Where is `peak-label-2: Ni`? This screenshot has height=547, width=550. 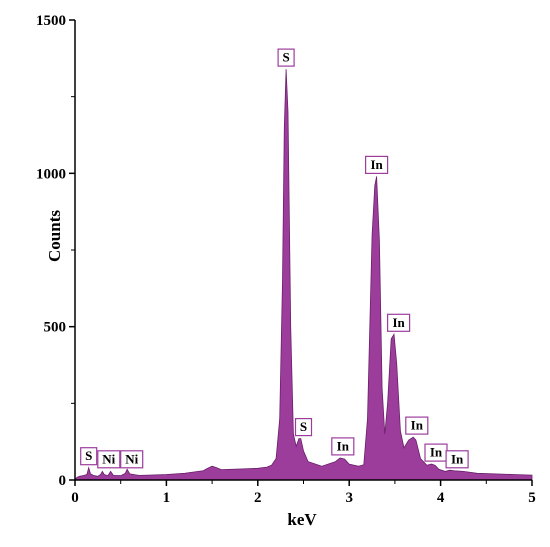
peak-label-2: Ni is located at coordinates (132, 459).